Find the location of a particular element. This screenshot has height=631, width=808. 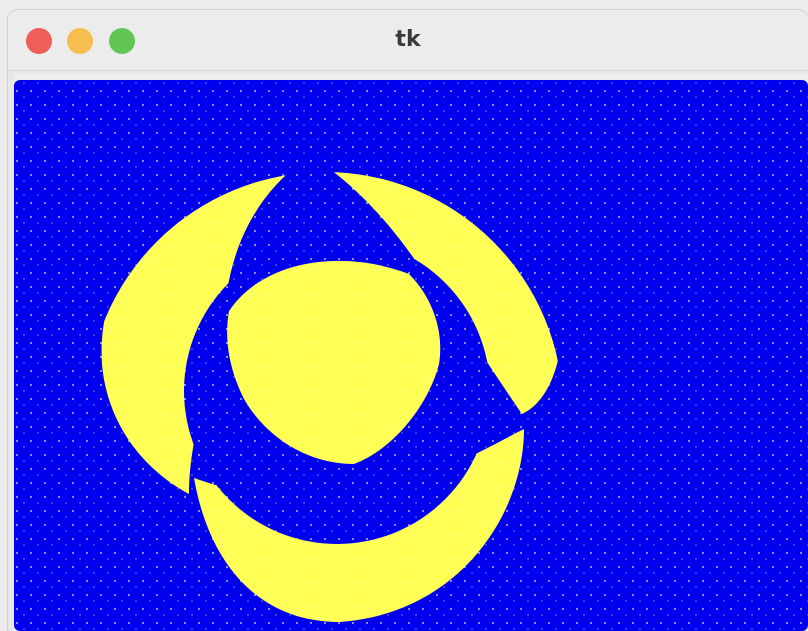

window-title: tk is located at coordinates (408, 39).